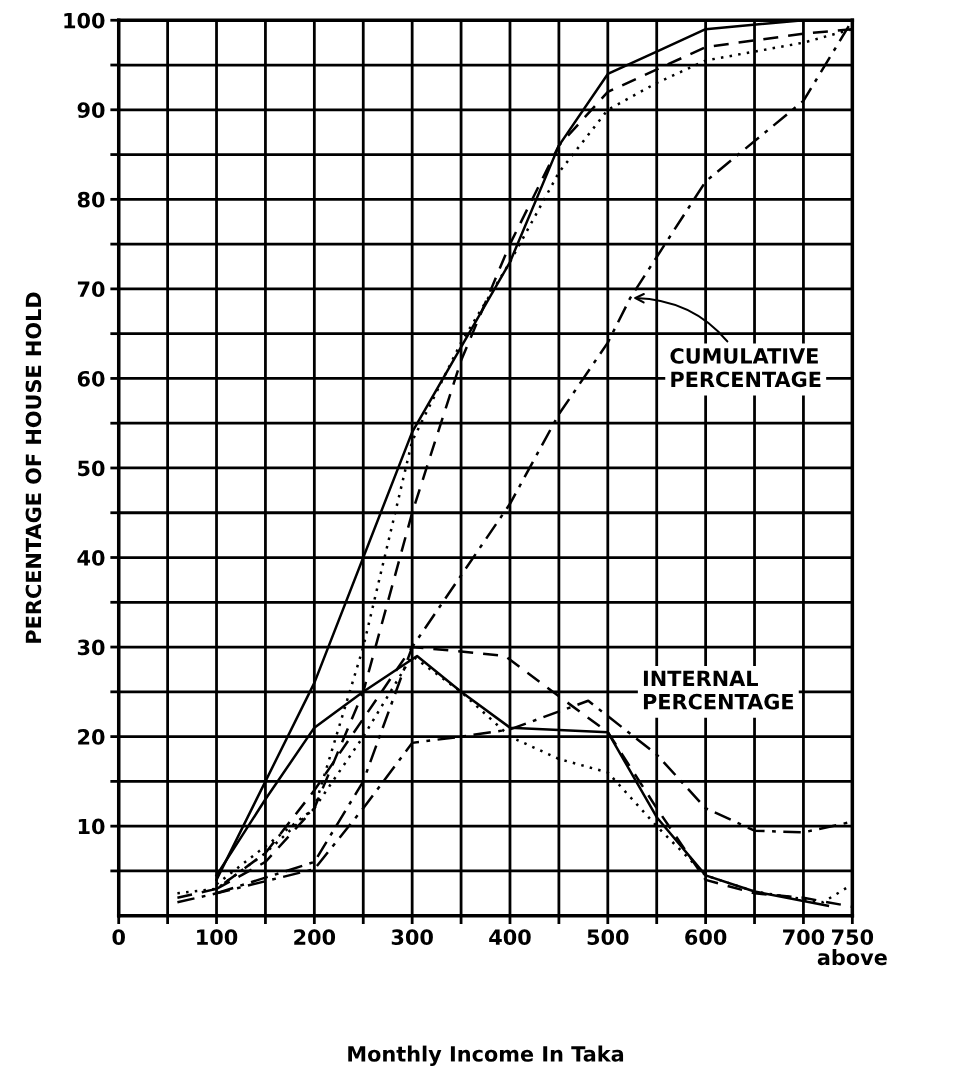 The image size is (973, 1066). What do you see at coordinates (91, 289) in the screenshot?
I see `y-tick-label: 70` at bounding box center [91, 289].